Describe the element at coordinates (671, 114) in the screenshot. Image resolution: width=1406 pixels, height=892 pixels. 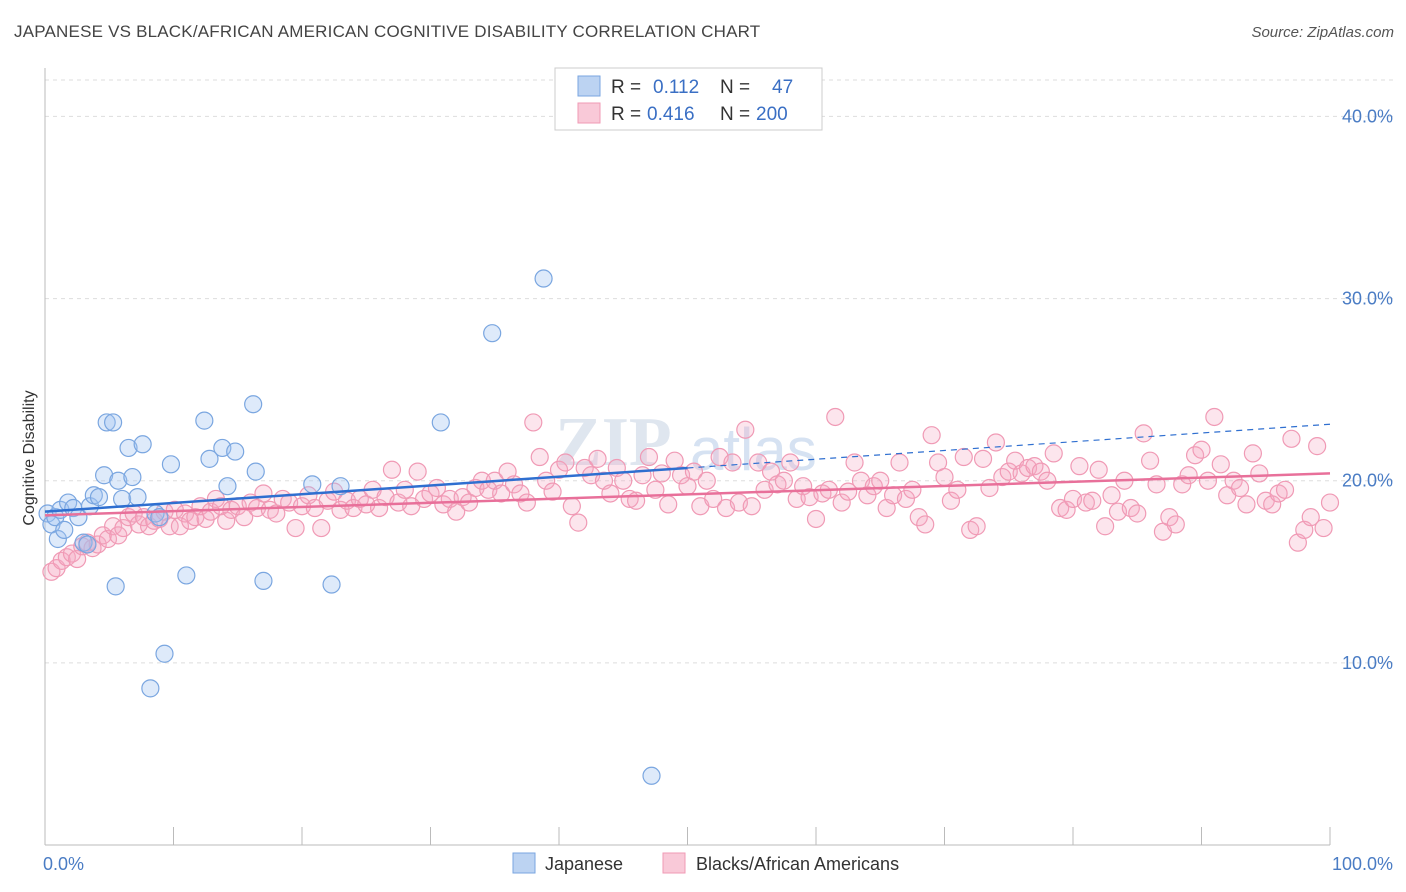
I see `legend-r-value-2: 0.416` at that location.